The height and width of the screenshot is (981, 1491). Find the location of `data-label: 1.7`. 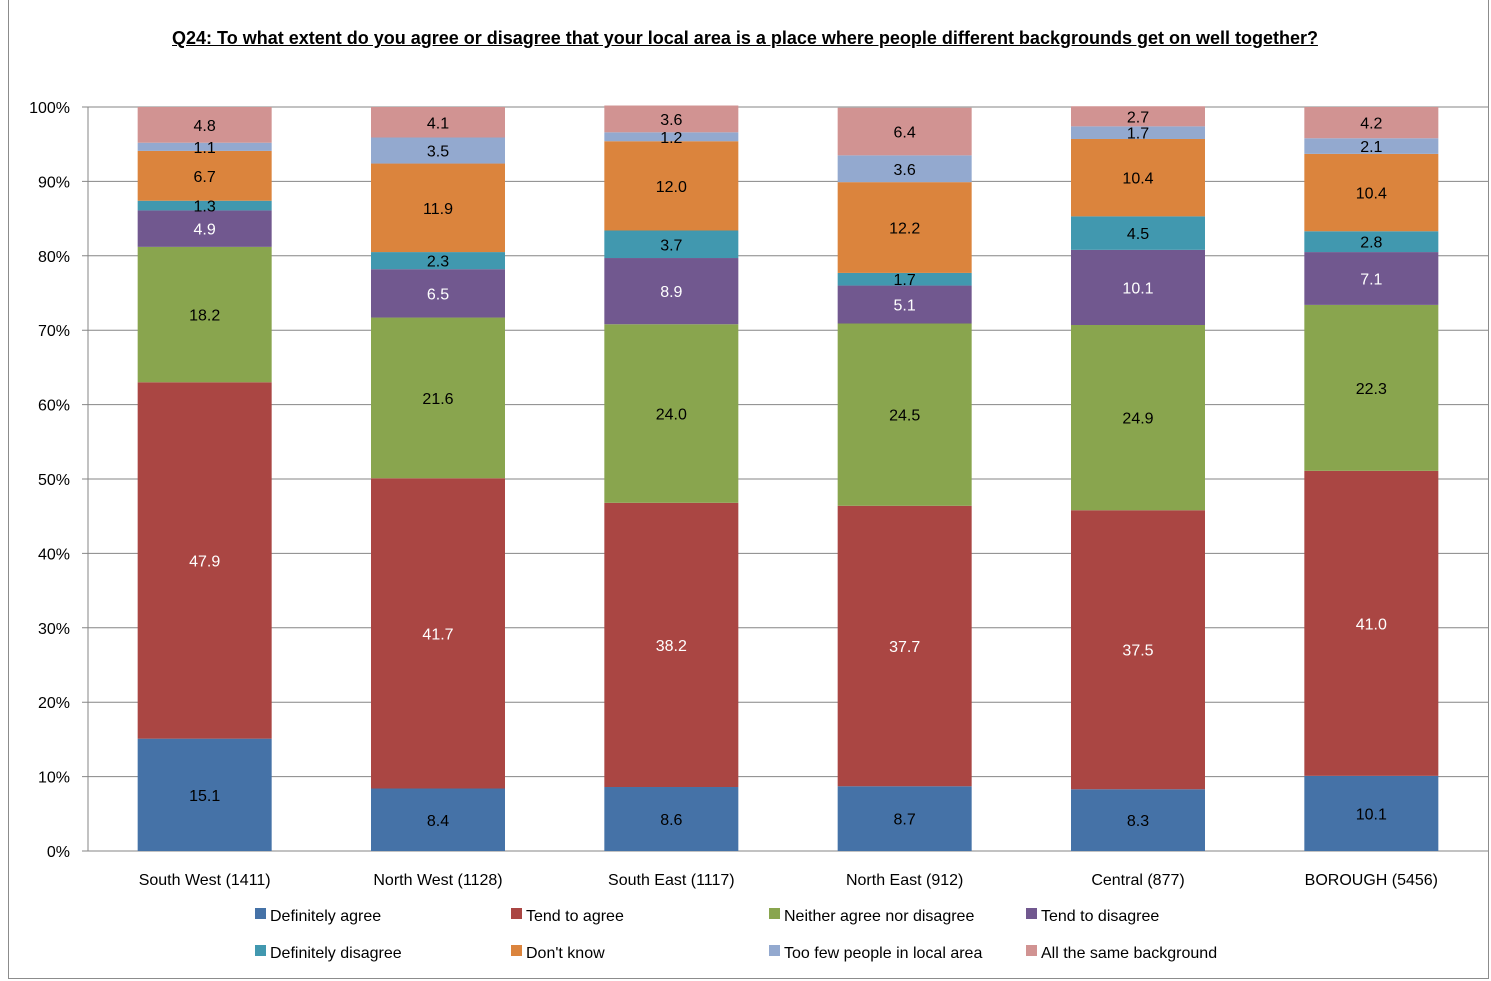

data-label: 1.7 is located at coordinates (905, 280).